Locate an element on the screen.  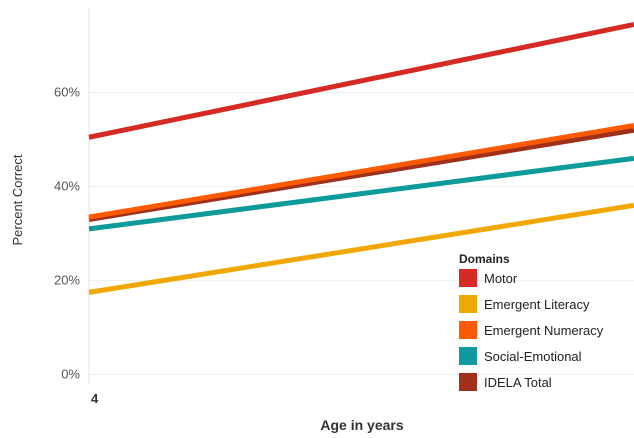
y-axis-title: Percent Correct is located at coordinates (17, 199).